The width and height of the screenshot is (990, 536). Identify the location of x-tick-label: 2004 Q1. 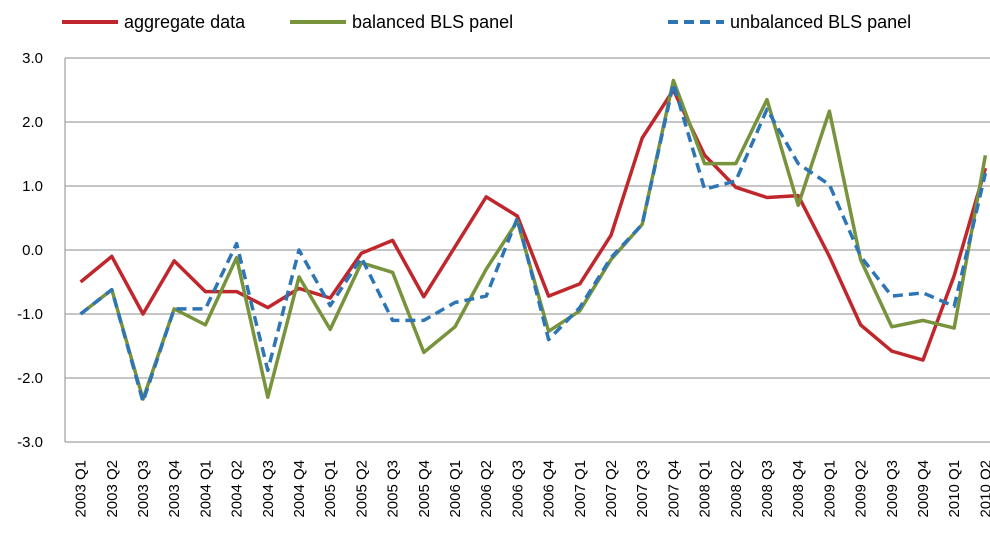
(205, 489).